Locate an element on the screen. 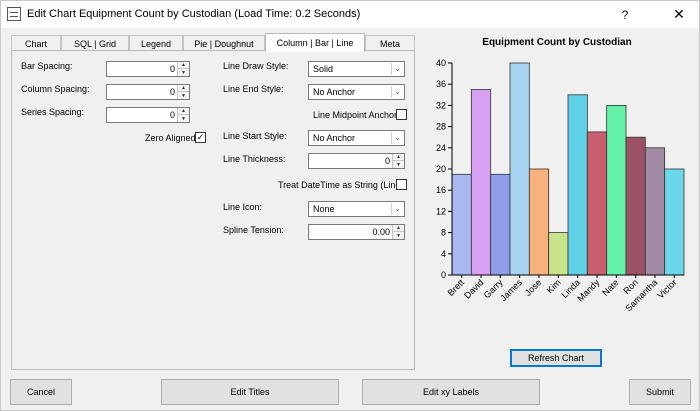 The height and width of the screenshot is (411, 700). close-button: ✕ is located at coordinates (679, 14).